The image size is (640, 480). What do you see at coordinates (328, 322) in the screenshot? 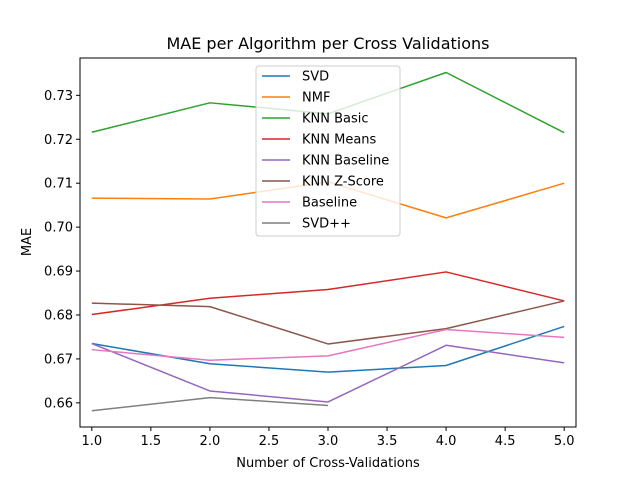
I see `series-line-knn-z-score` at bounding box center [328, 322].